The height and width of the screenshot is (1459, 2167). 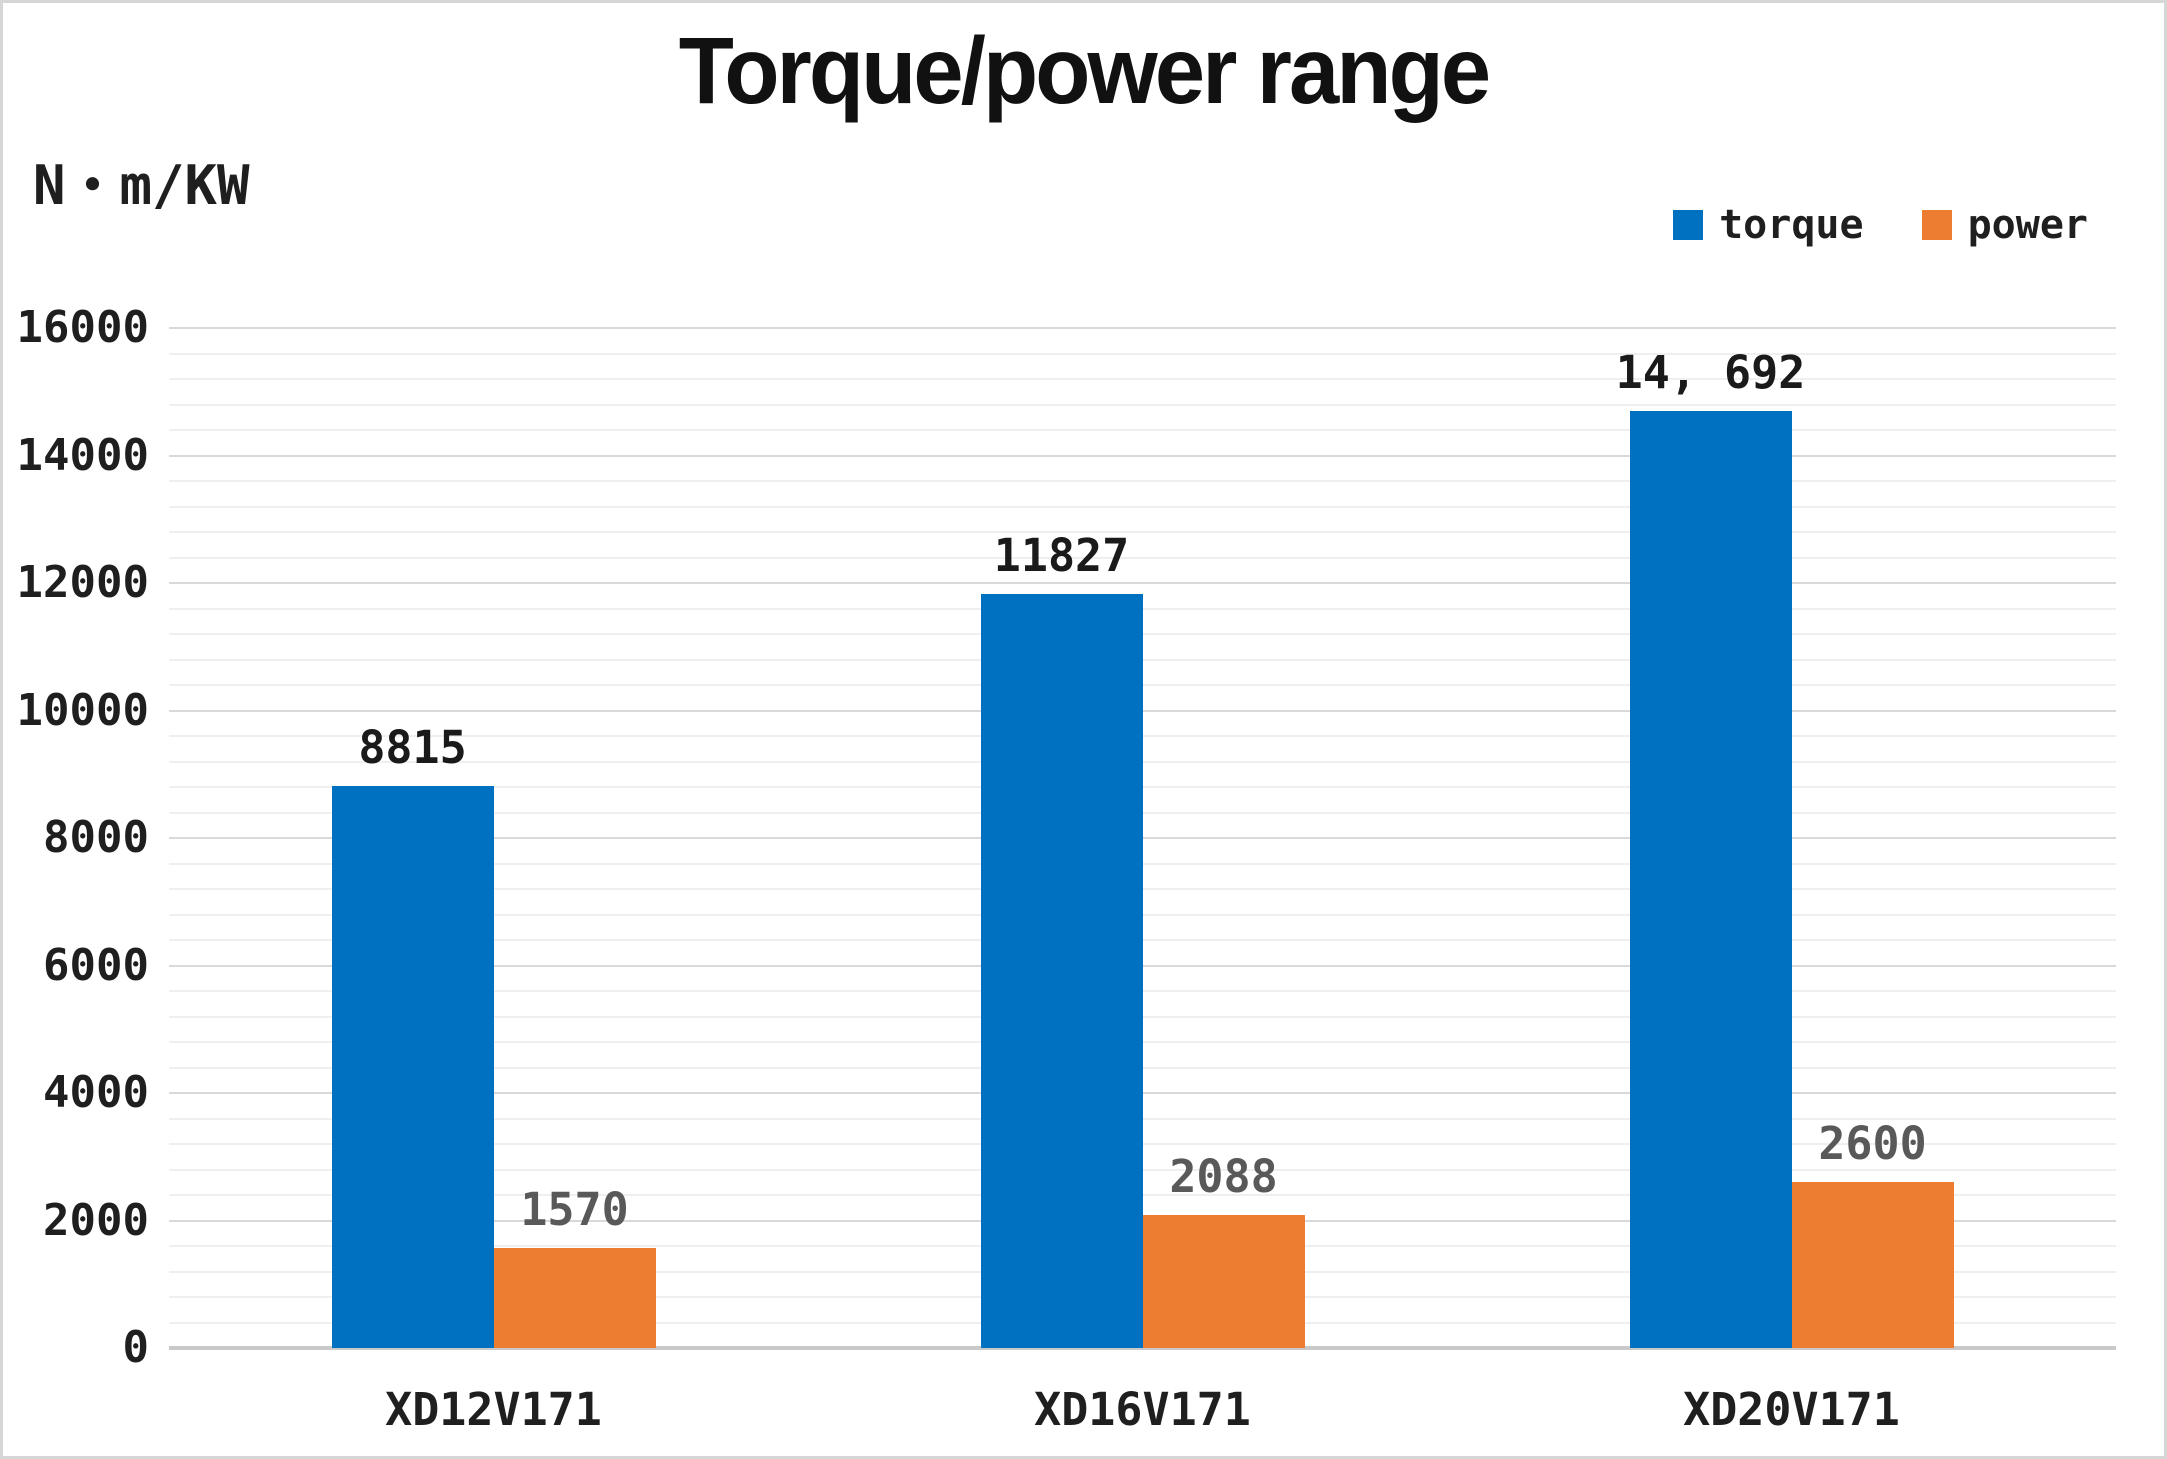 I want to click on power-color-swatch, so click(x=1936, y=225).